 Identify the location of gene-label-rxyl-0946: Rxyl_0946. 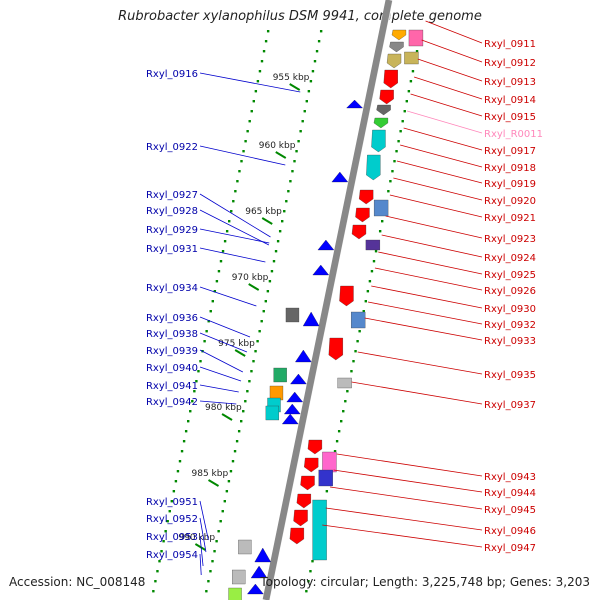
(510, 531).